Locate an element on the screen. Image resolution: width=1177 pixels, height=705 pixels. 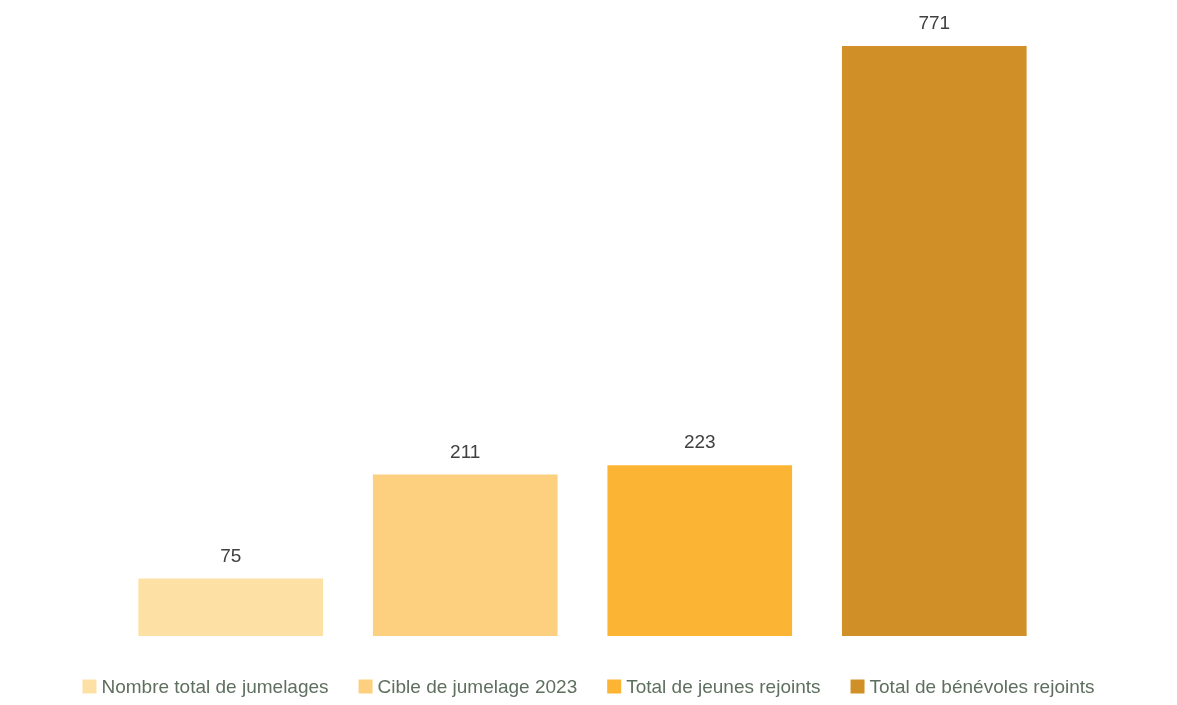
data-label: 771 is located at coordinates (934, 22).